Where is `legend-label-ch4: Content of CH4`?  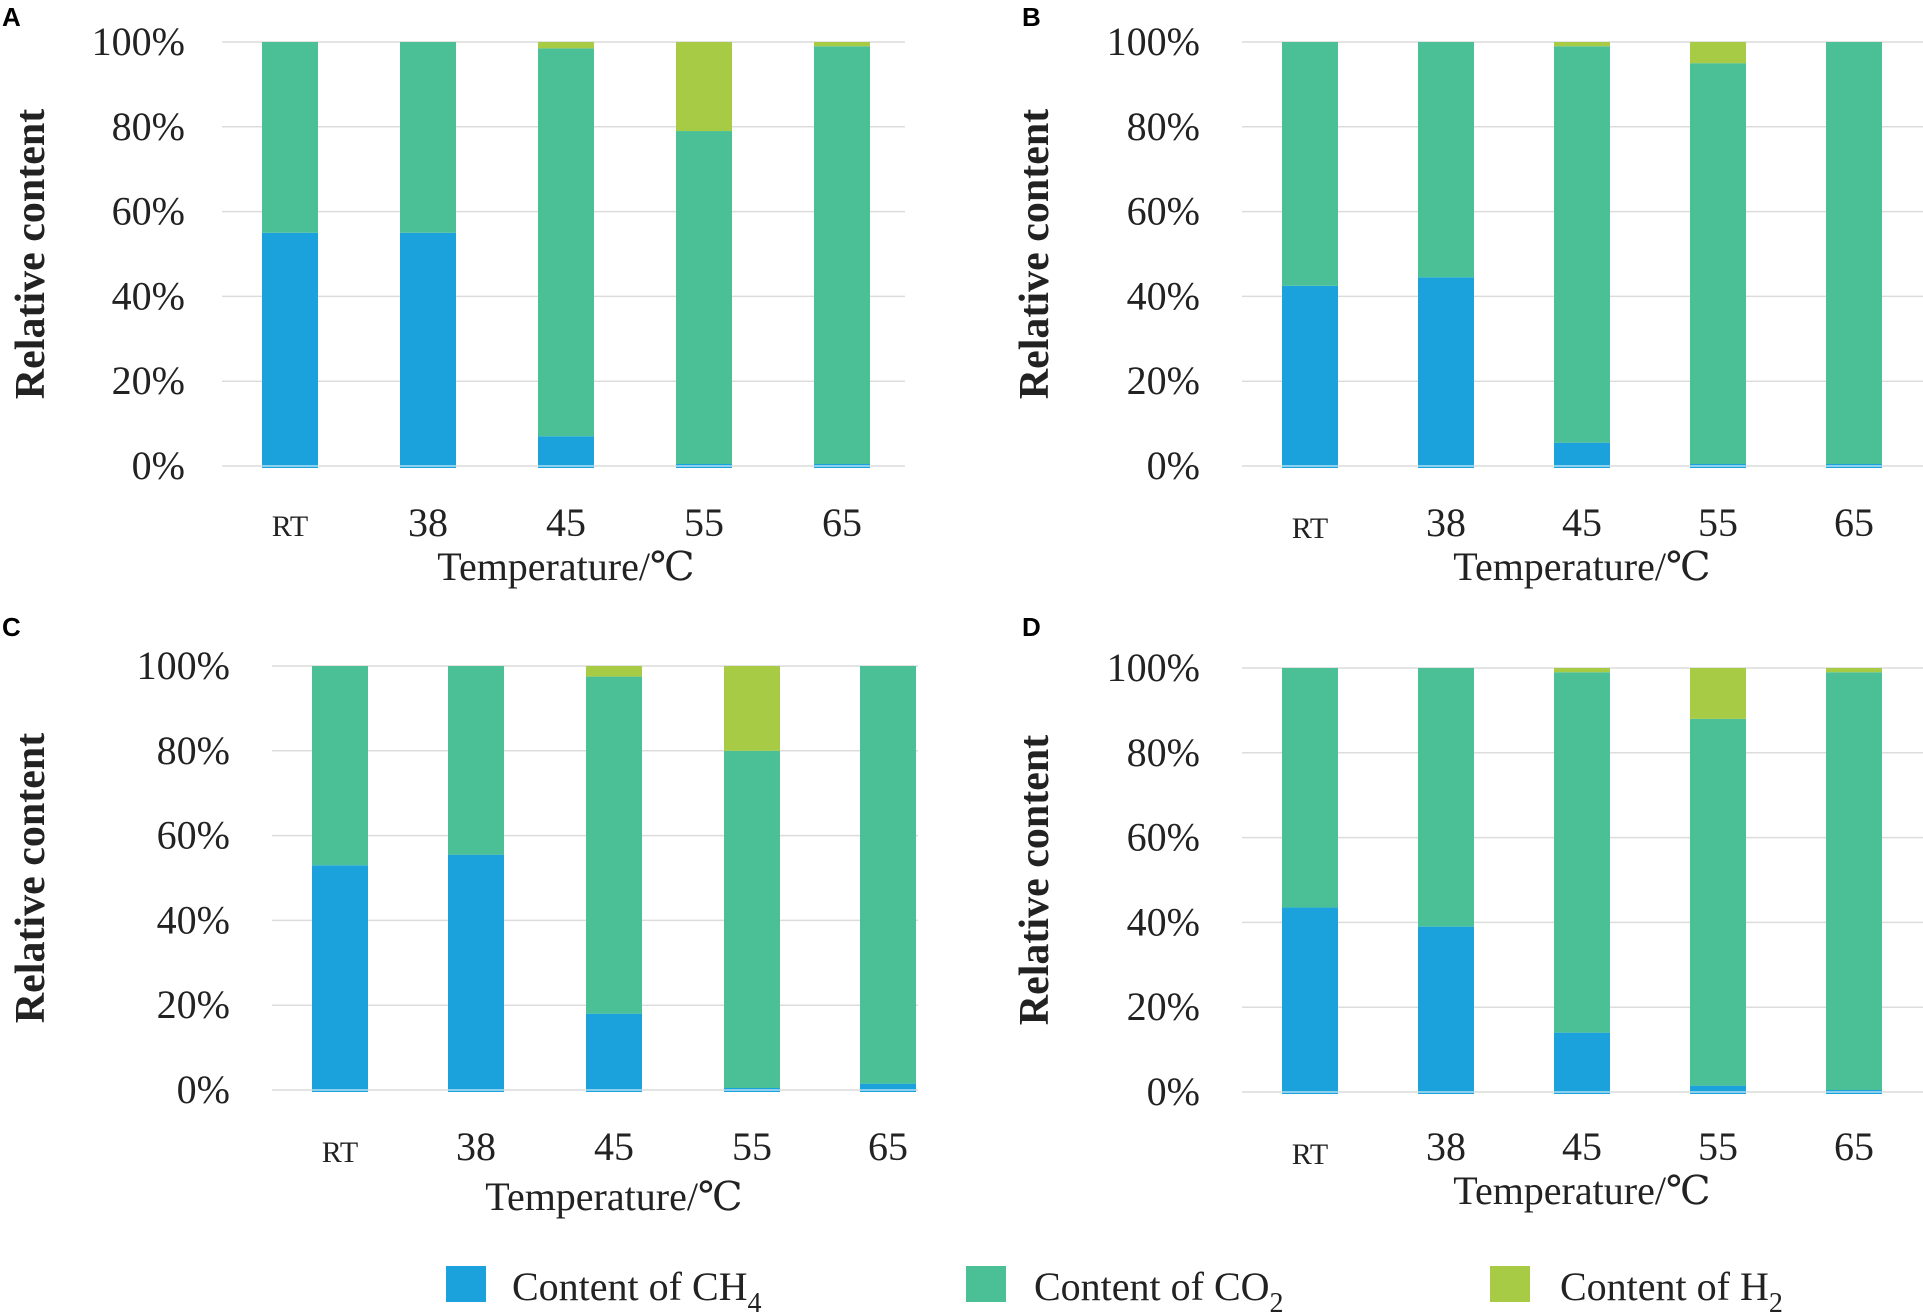
legend-label-ch4: Content of CH4 is located at coordinates (637, 1288).